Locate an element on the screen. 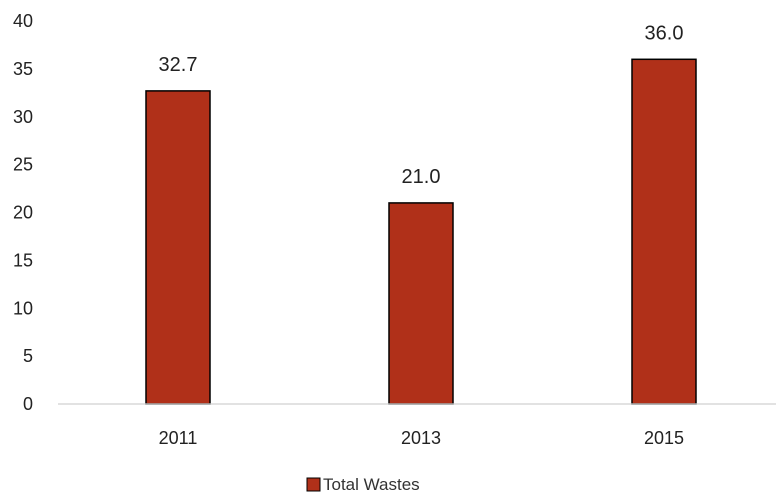  y-tick-label-20: 20 is located at coordinates (23, 213).